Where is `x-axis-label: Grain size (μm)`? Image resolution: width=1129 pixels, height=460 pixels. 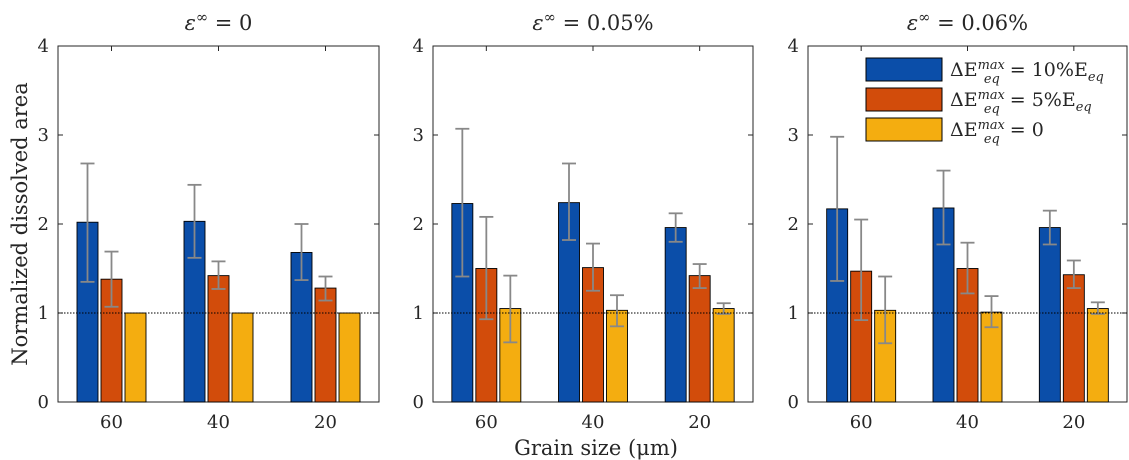 x-axis-label: Grain size (μm) is located at coordinates (596, 448).